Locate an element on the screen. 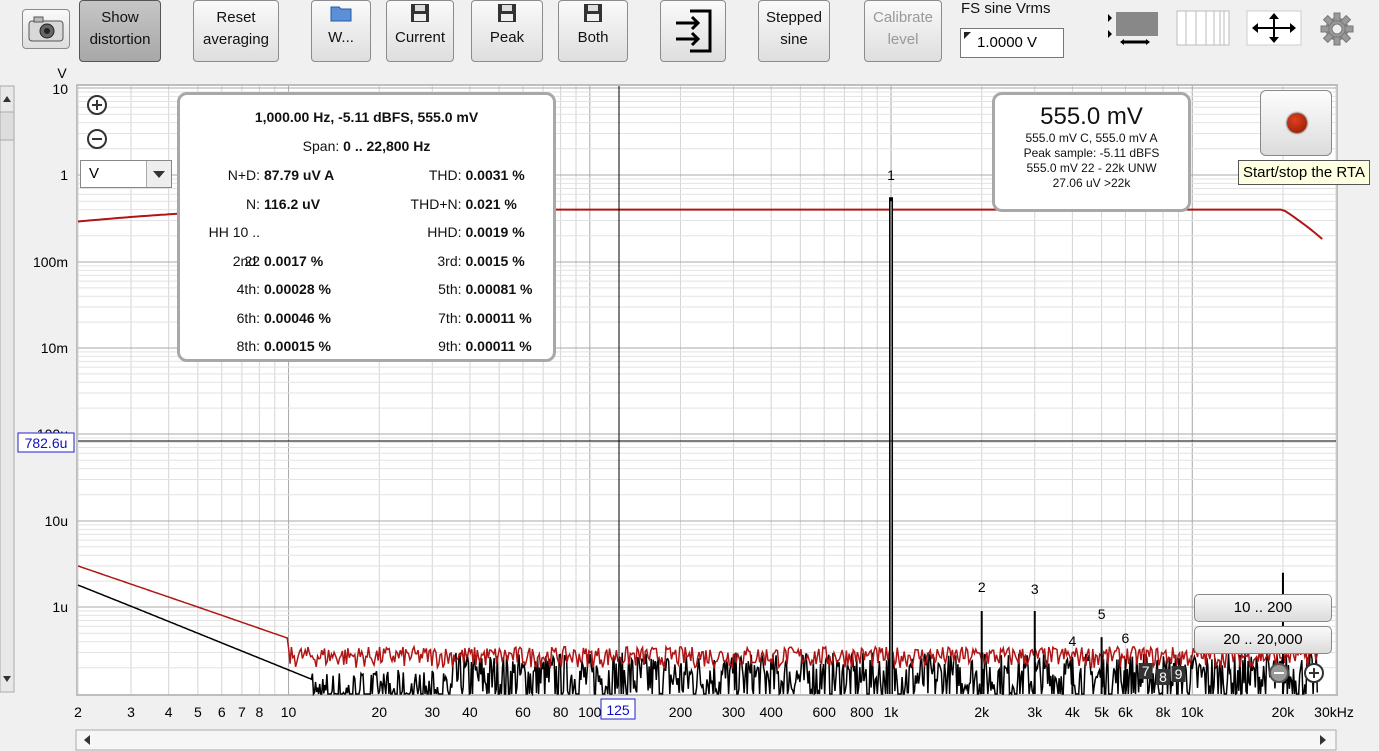 This screenshot has width=1379, height=751. x-tick-label: 8 is located at coordinates (259, 712).